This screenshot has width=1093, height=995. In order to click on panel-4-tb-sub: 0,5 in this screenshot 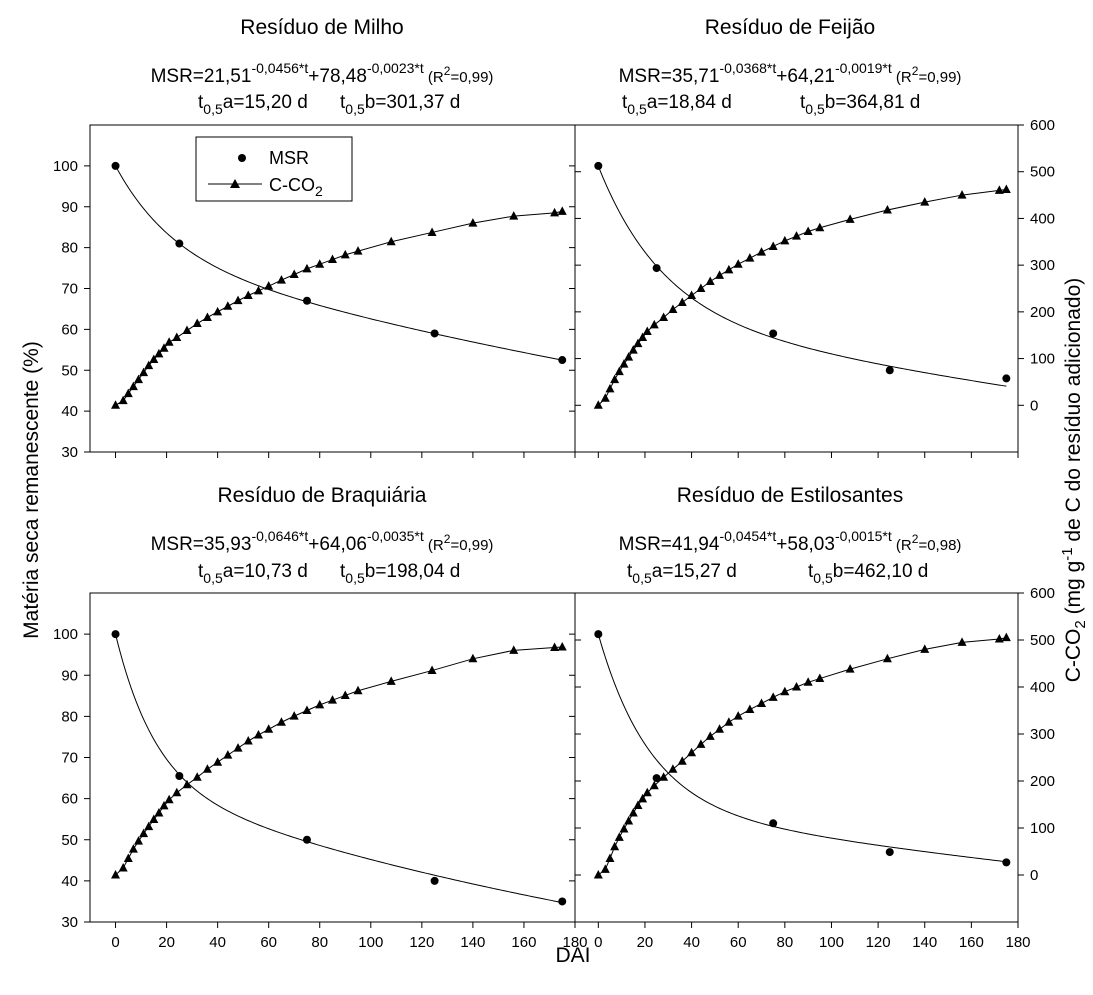, I will do `click(823, 578)`.